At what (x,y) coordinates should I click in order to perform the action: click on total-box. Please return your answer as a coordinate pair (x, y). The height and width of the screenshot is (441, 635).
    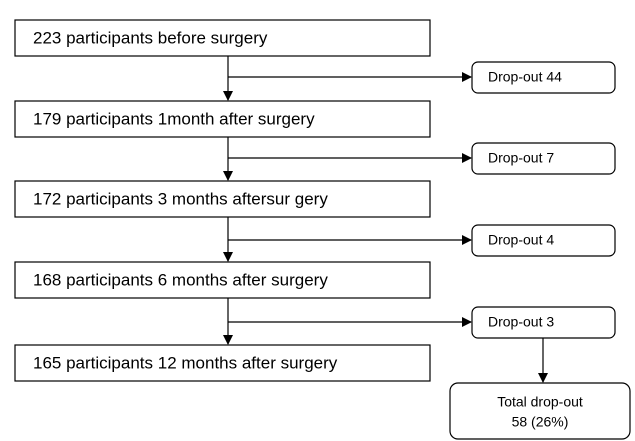
    Looking at the image, I should click on (540, 411).